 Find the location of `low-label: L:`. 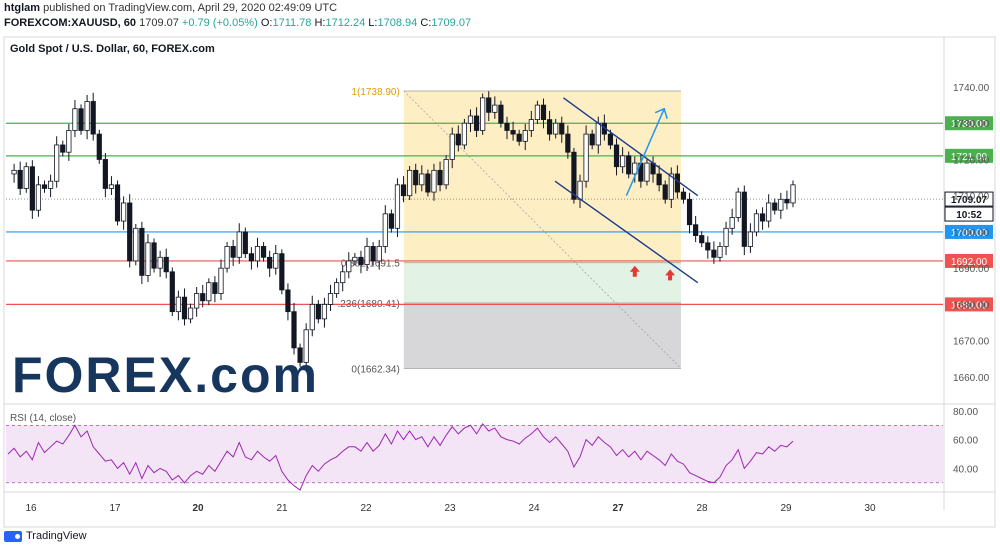

low-label: L: is located at coordinates (373, 23).